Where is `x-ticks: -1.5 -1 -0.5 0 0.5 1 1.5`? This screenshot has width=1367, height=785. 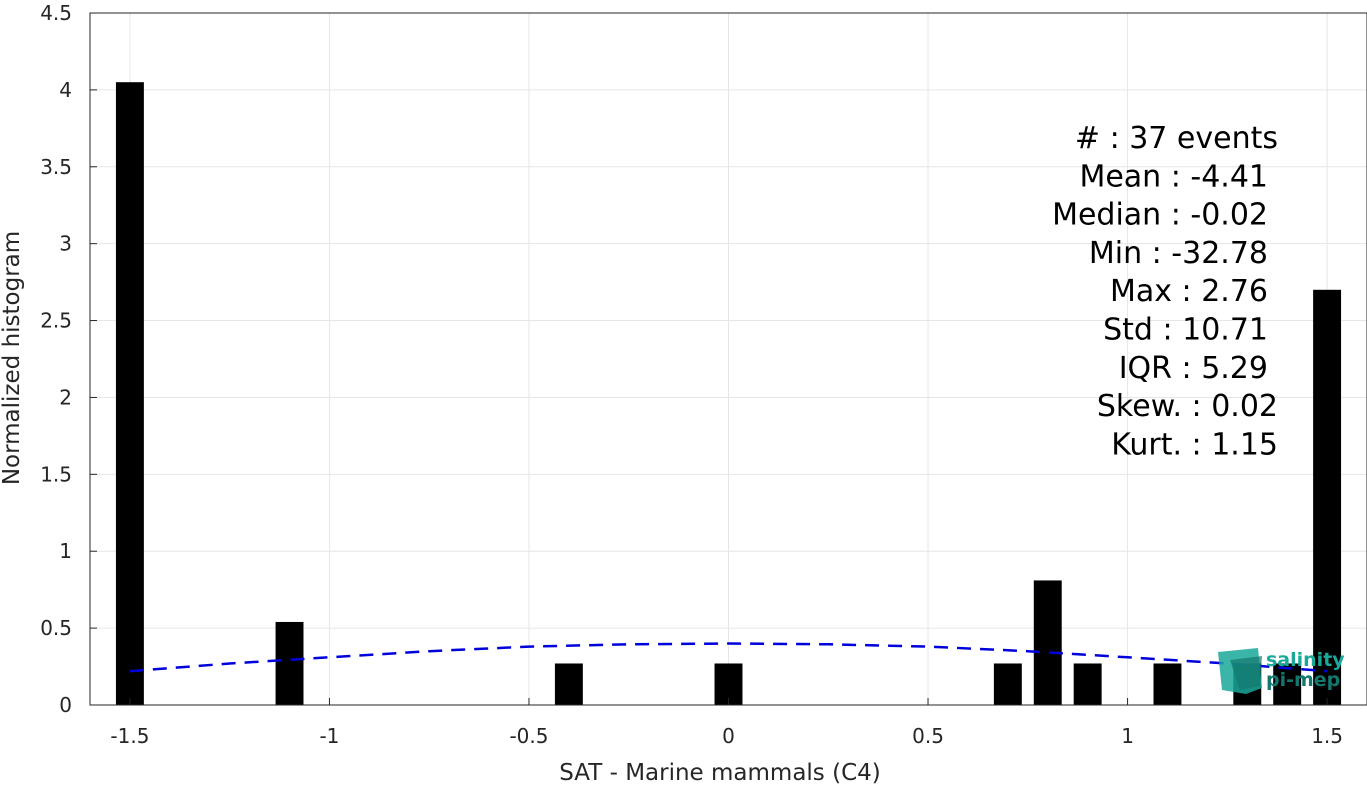 x-ticks: -1.5 -1 -0.5 0 0.5 1 1.5 is located at coordinates (726, 723).